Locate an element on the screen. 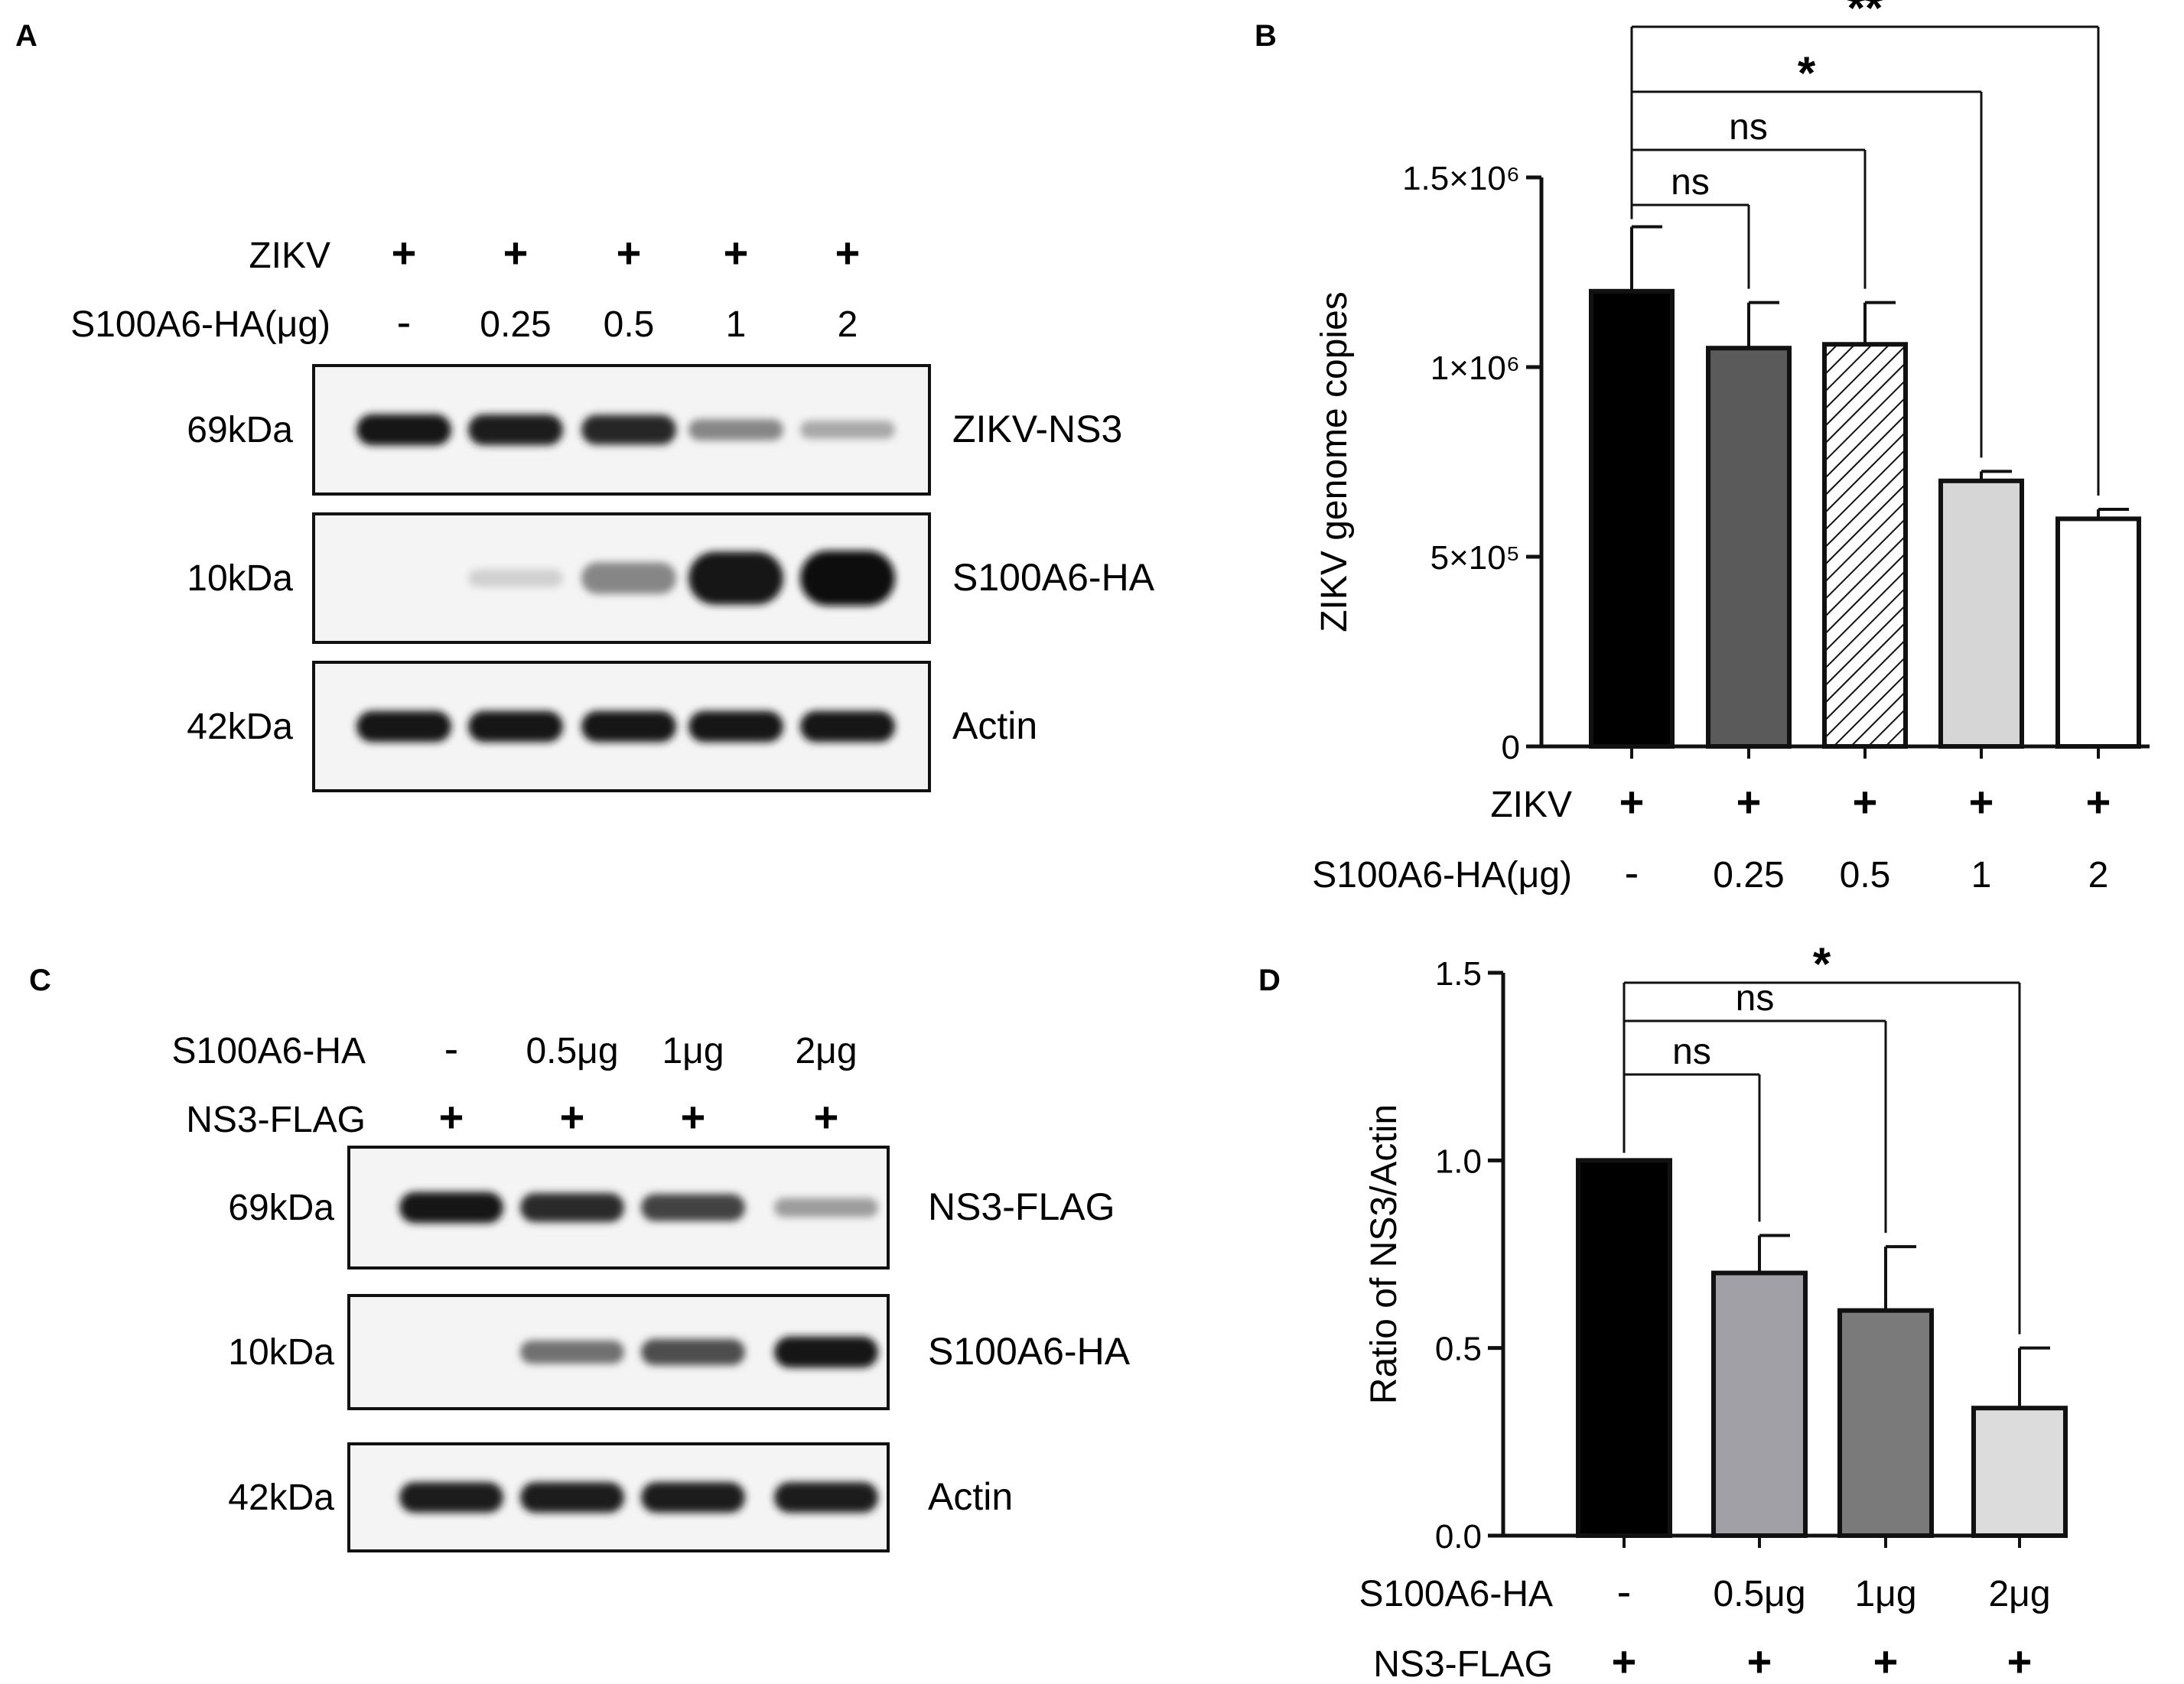 The width and height of the screenshot is (2184, 1684). panel-letter-d: D is located at coordinates (1269, 980).